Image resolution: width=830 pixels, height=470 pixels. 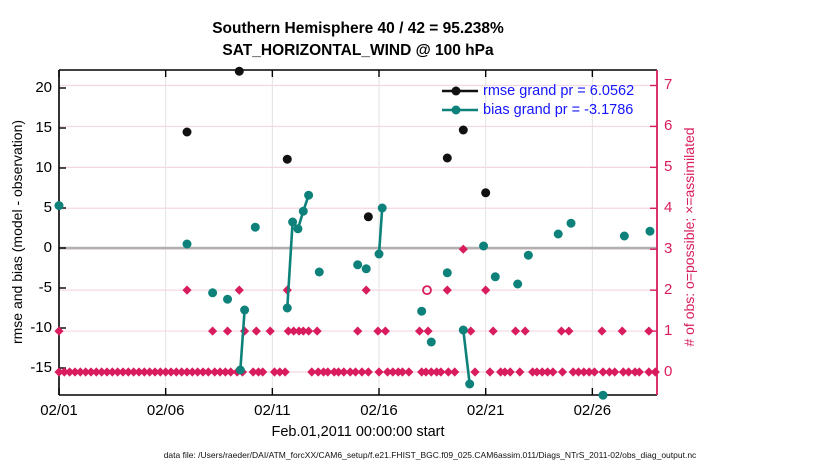 What do you see at coordinates (668, 371) in the screenshot?
I see `right-y-tick-label: 0` at bounding box center [668, 371].